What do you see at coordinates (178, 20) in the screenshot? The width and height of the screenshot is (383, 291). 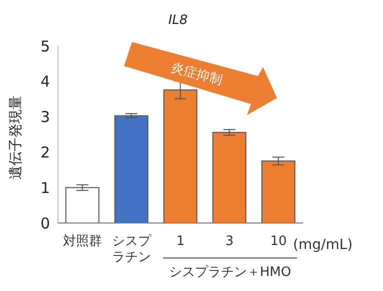 I see `chart-title: IL8` at bounding box center [178, 20].